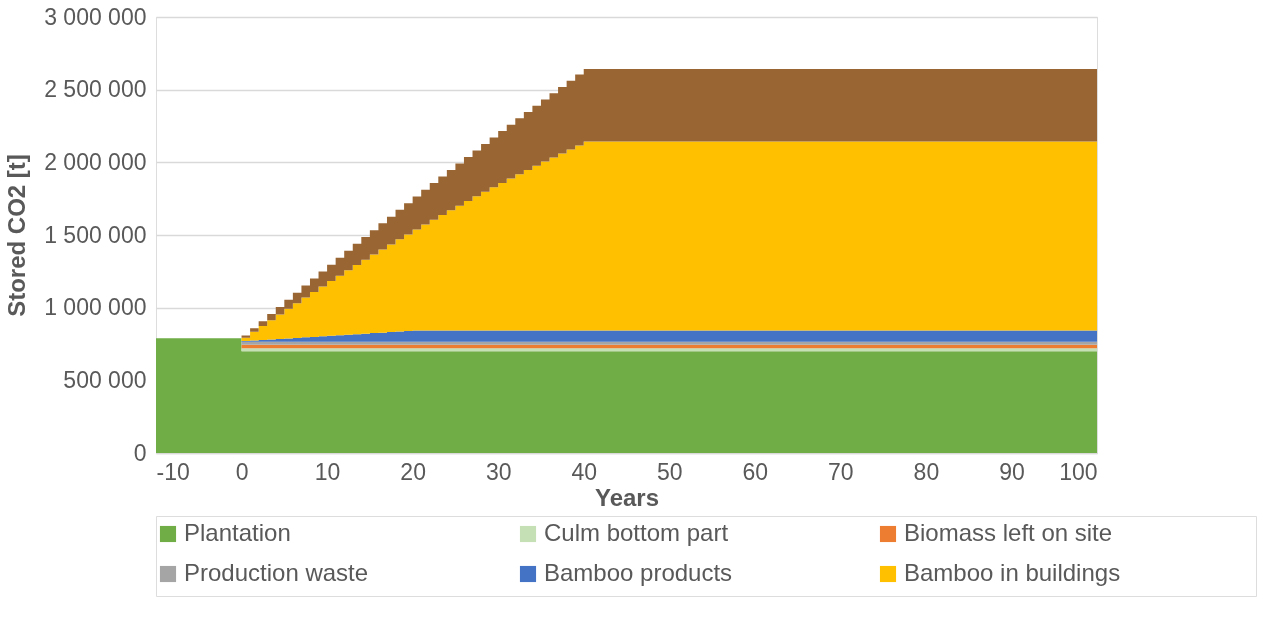 The width and height of the screenshot is (1274, 631). Describe the element at coordinates (498, 471) in the screenshot. I see `x-tick-label: 30` at that location.